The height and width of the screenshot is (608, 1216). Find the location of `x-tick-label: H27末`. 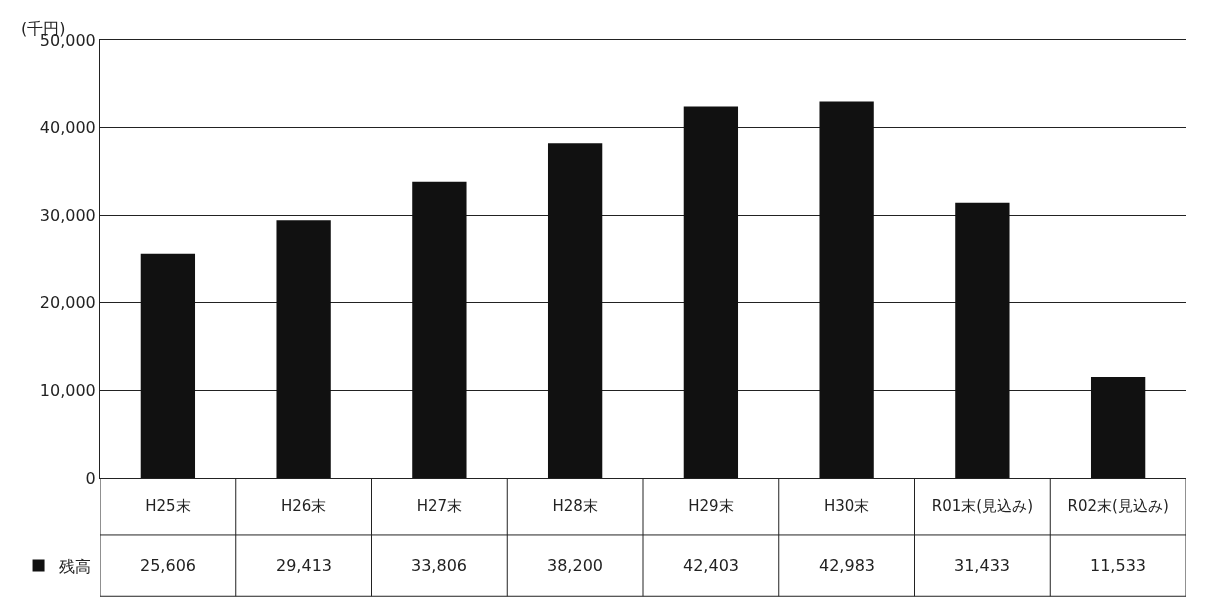

x-tick-label: H27末 is located at coordinates (439, 506).